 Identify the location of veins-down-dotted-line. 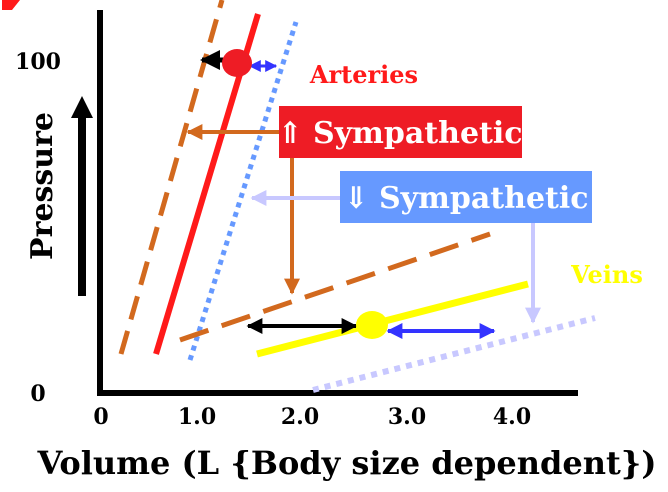
(454, 354).